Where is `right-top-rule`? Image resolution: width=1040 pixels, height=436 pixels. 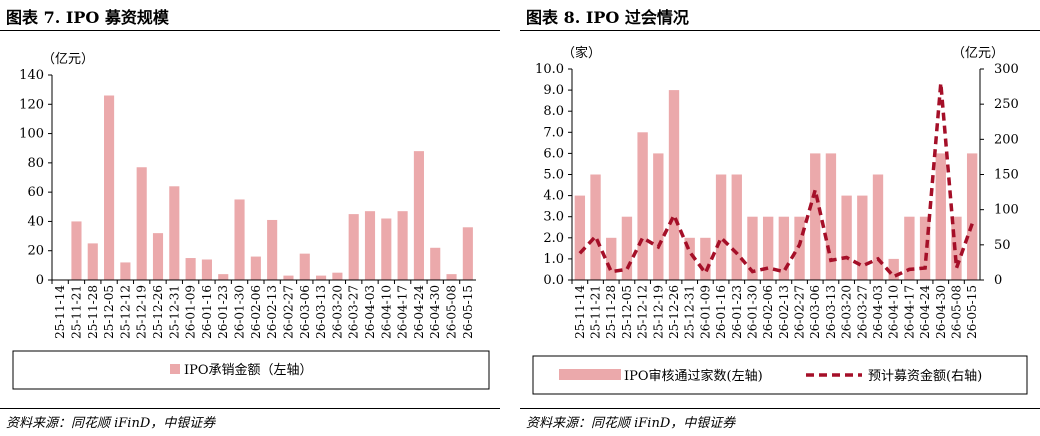
right-top-rule is located at coordinates (780, 30).